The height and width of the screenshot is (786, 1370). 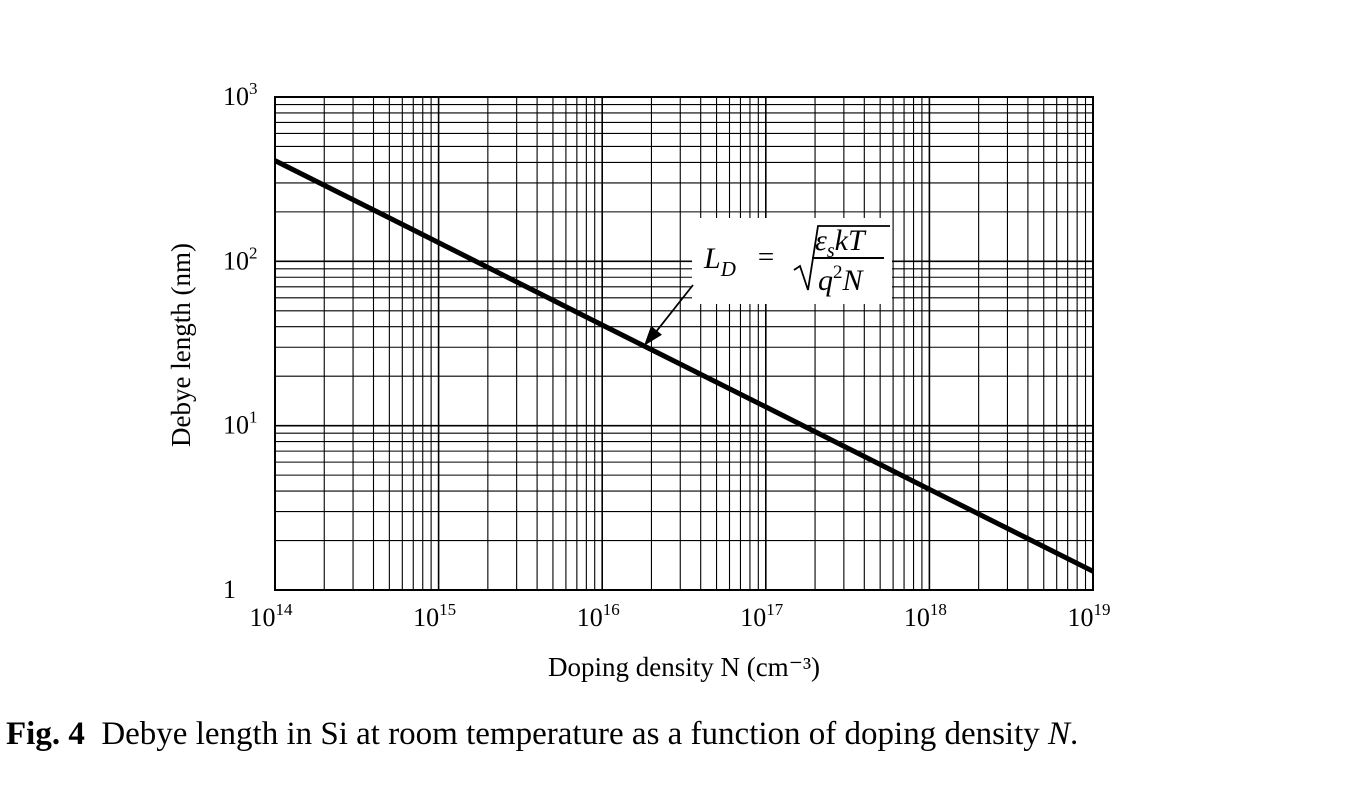 What do you see at coordinates (240, 95) in the screenshot?
I see `y-tick-label: 10³` at bounding box center [240, 95].